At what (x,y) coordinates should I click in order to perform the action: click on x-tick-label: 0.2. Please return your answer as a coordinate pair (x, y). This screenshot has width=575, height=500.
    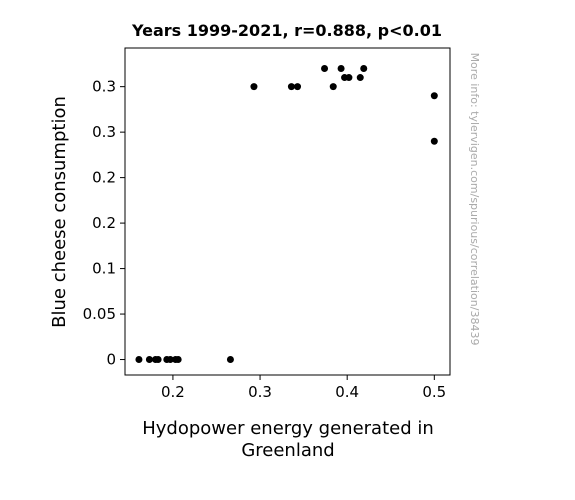
    Looking at the image, I should click on (173, 392).